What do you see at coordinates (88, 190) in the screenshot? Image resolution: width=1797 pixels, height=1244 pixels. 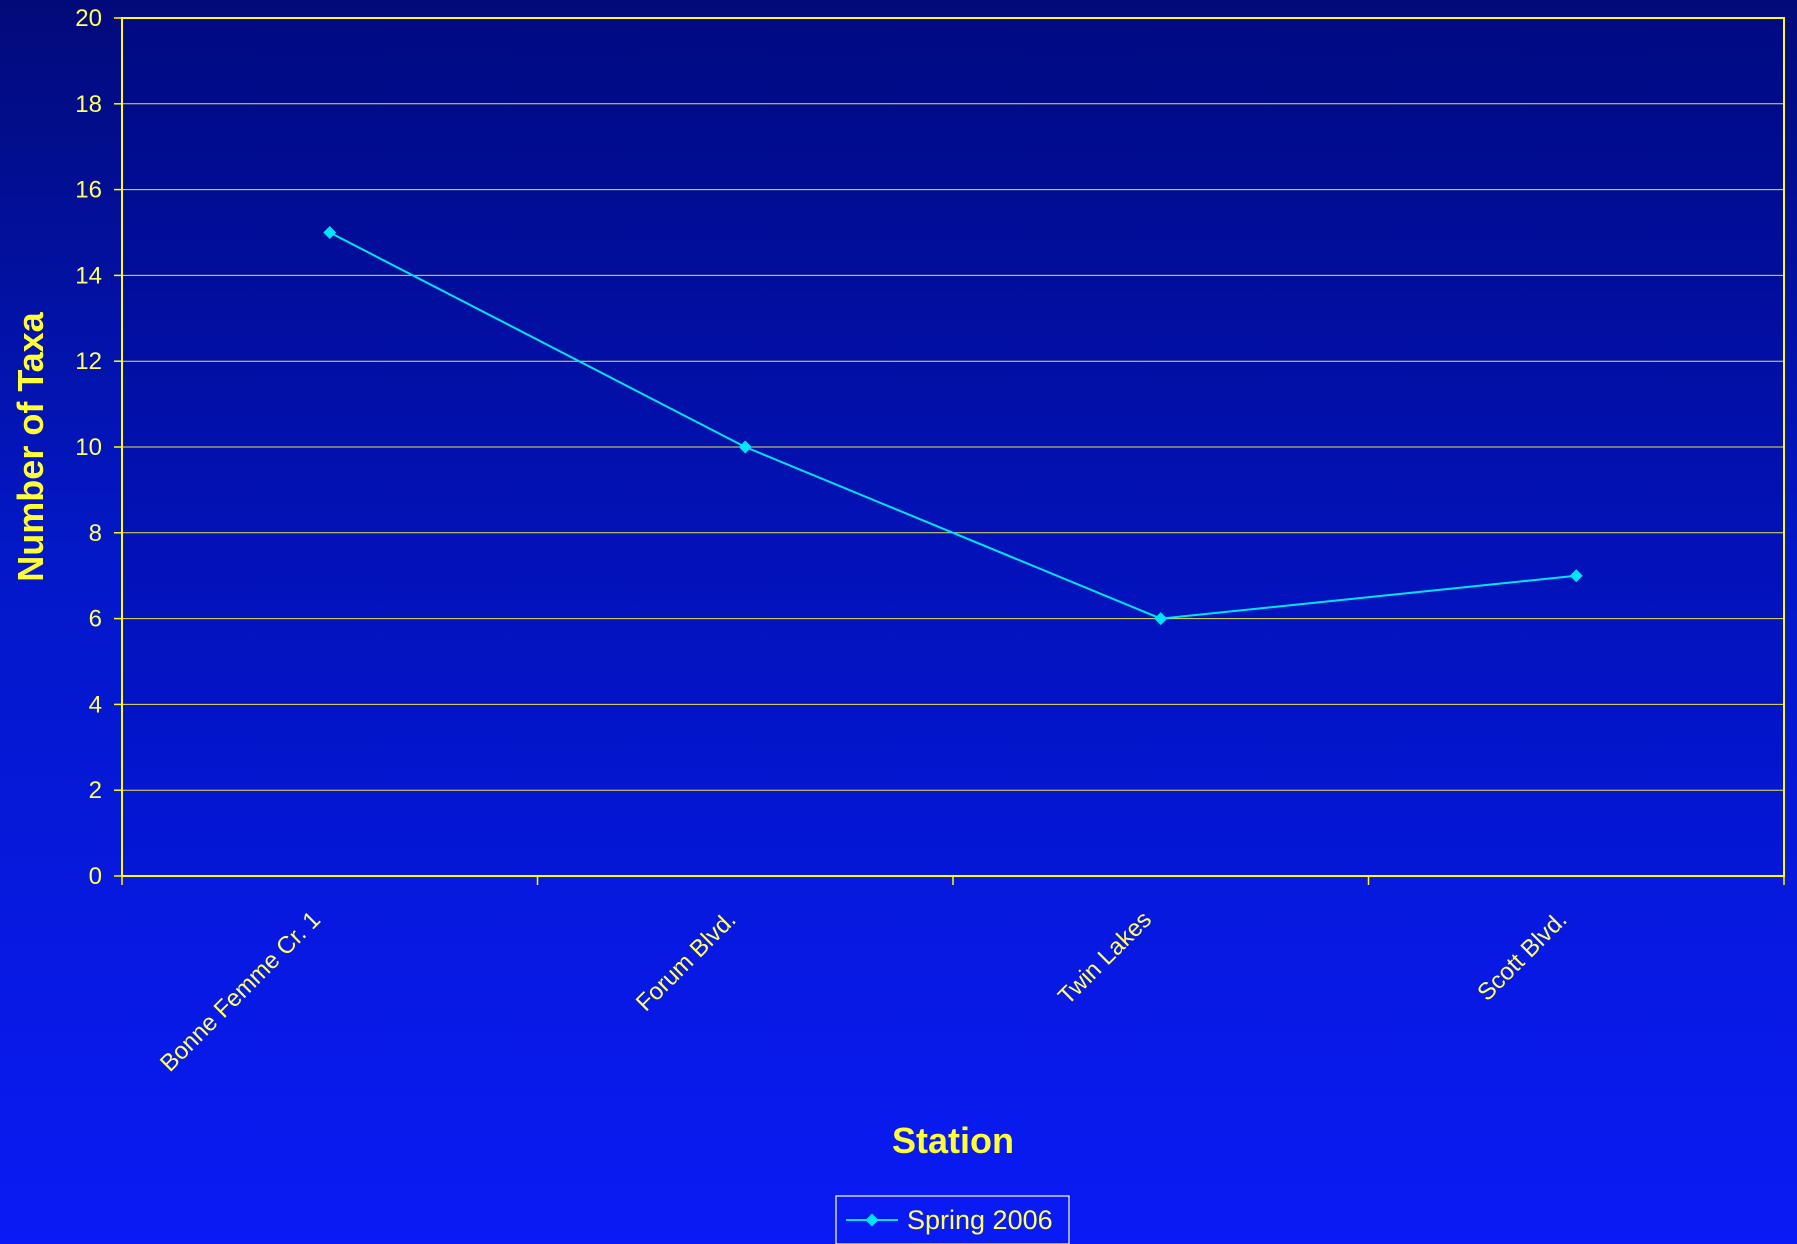 I see `y-tick-label-16: 16` at bounding box center [88, 190].